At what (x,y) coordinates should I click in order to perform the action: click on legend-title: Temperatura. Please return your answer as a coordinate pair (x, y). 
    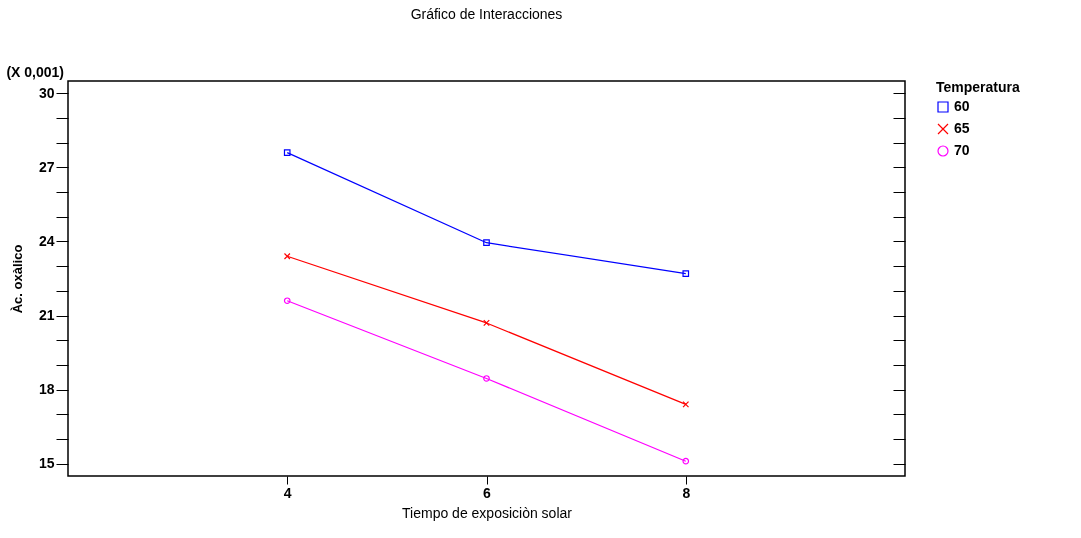
    Looking at the image, I should click on (978, 87).